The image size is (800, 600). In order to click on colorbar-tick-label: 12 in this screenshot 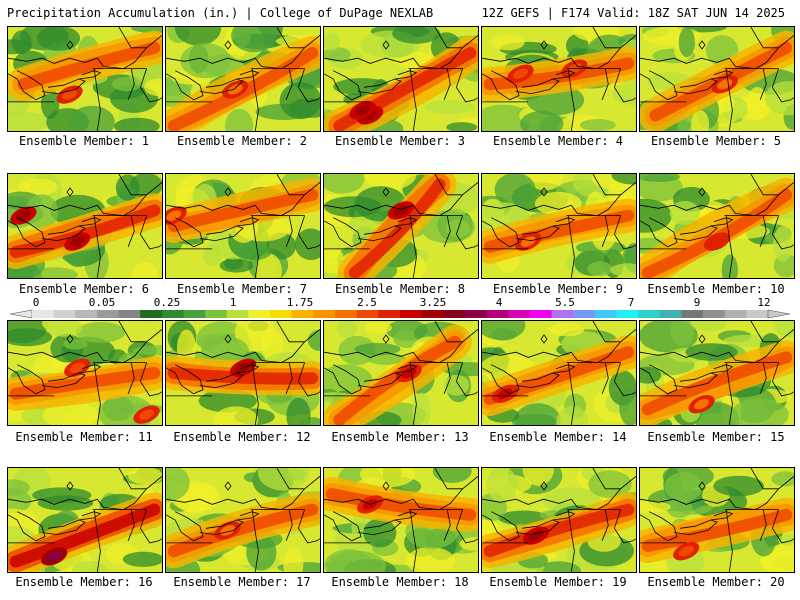, I will do `click(764, 302)`.